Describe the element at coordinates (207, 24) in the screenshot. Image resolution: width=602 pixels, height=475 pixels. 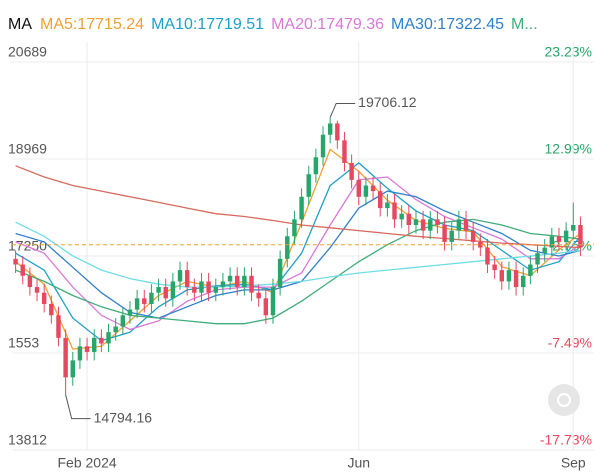
I see `legend-entry: MA10:17719.51` at that location.